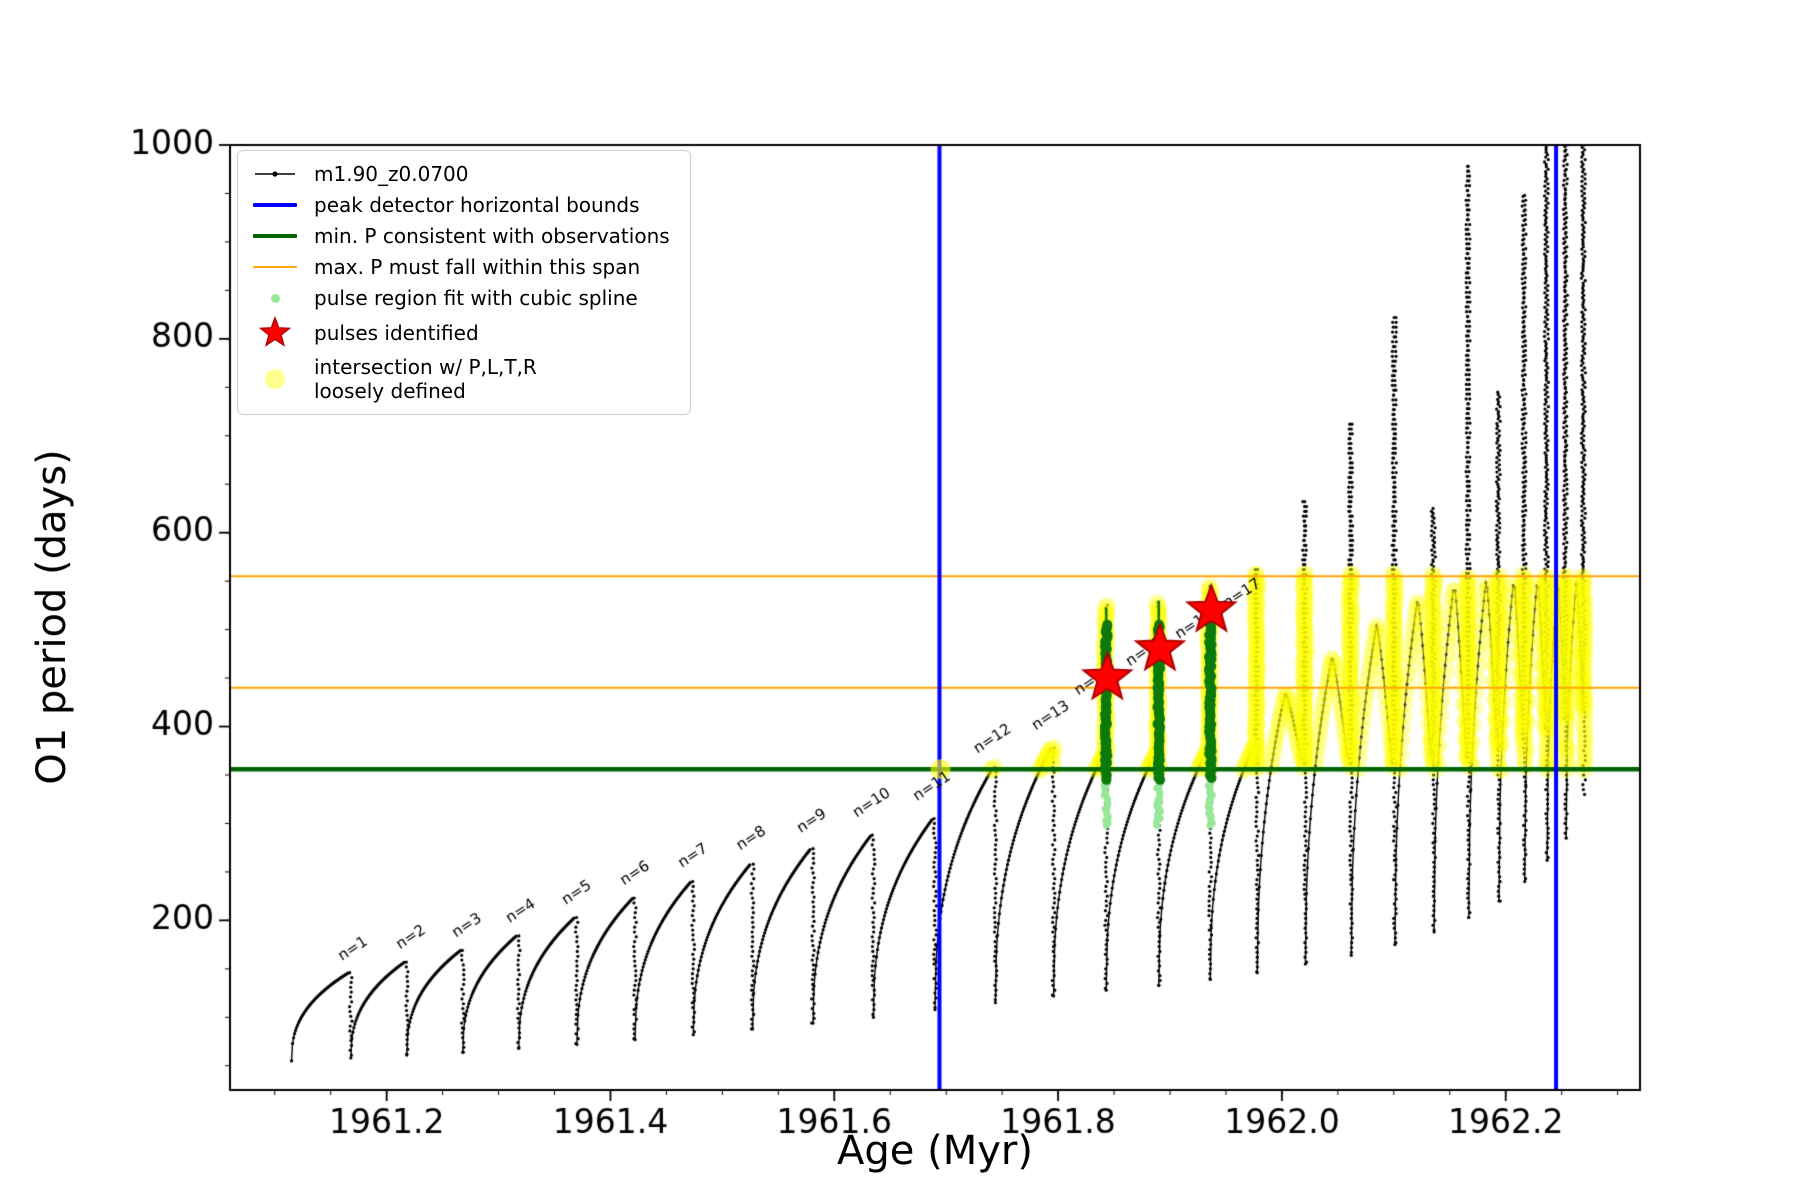  Describe the element at coordinates (477, 266) in the screenshot. I see `legend-label: max. P must fall within this span` at that location.